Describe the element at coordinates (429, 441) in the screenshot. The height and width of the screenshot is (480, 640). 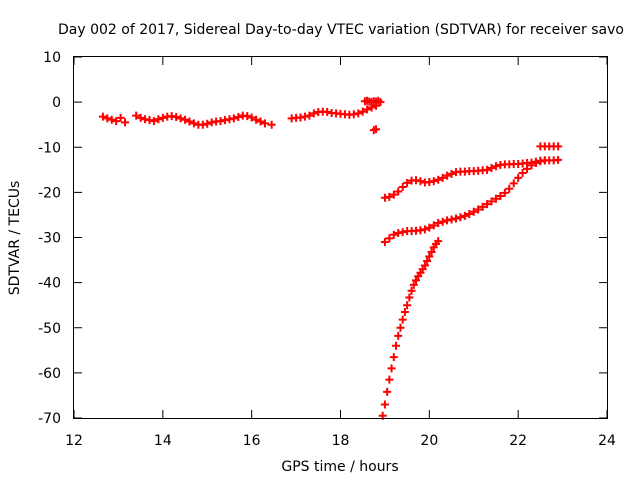
I see `x-tick-label: 20` at that location.